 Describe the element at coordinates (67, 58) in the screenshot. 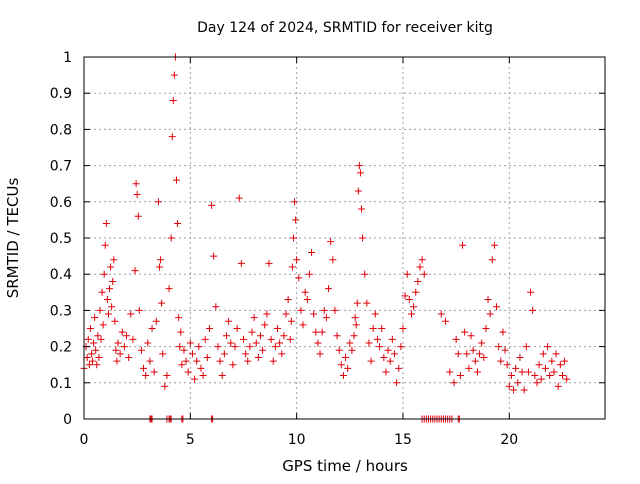

I see `y-tick-label: 1` at that location.